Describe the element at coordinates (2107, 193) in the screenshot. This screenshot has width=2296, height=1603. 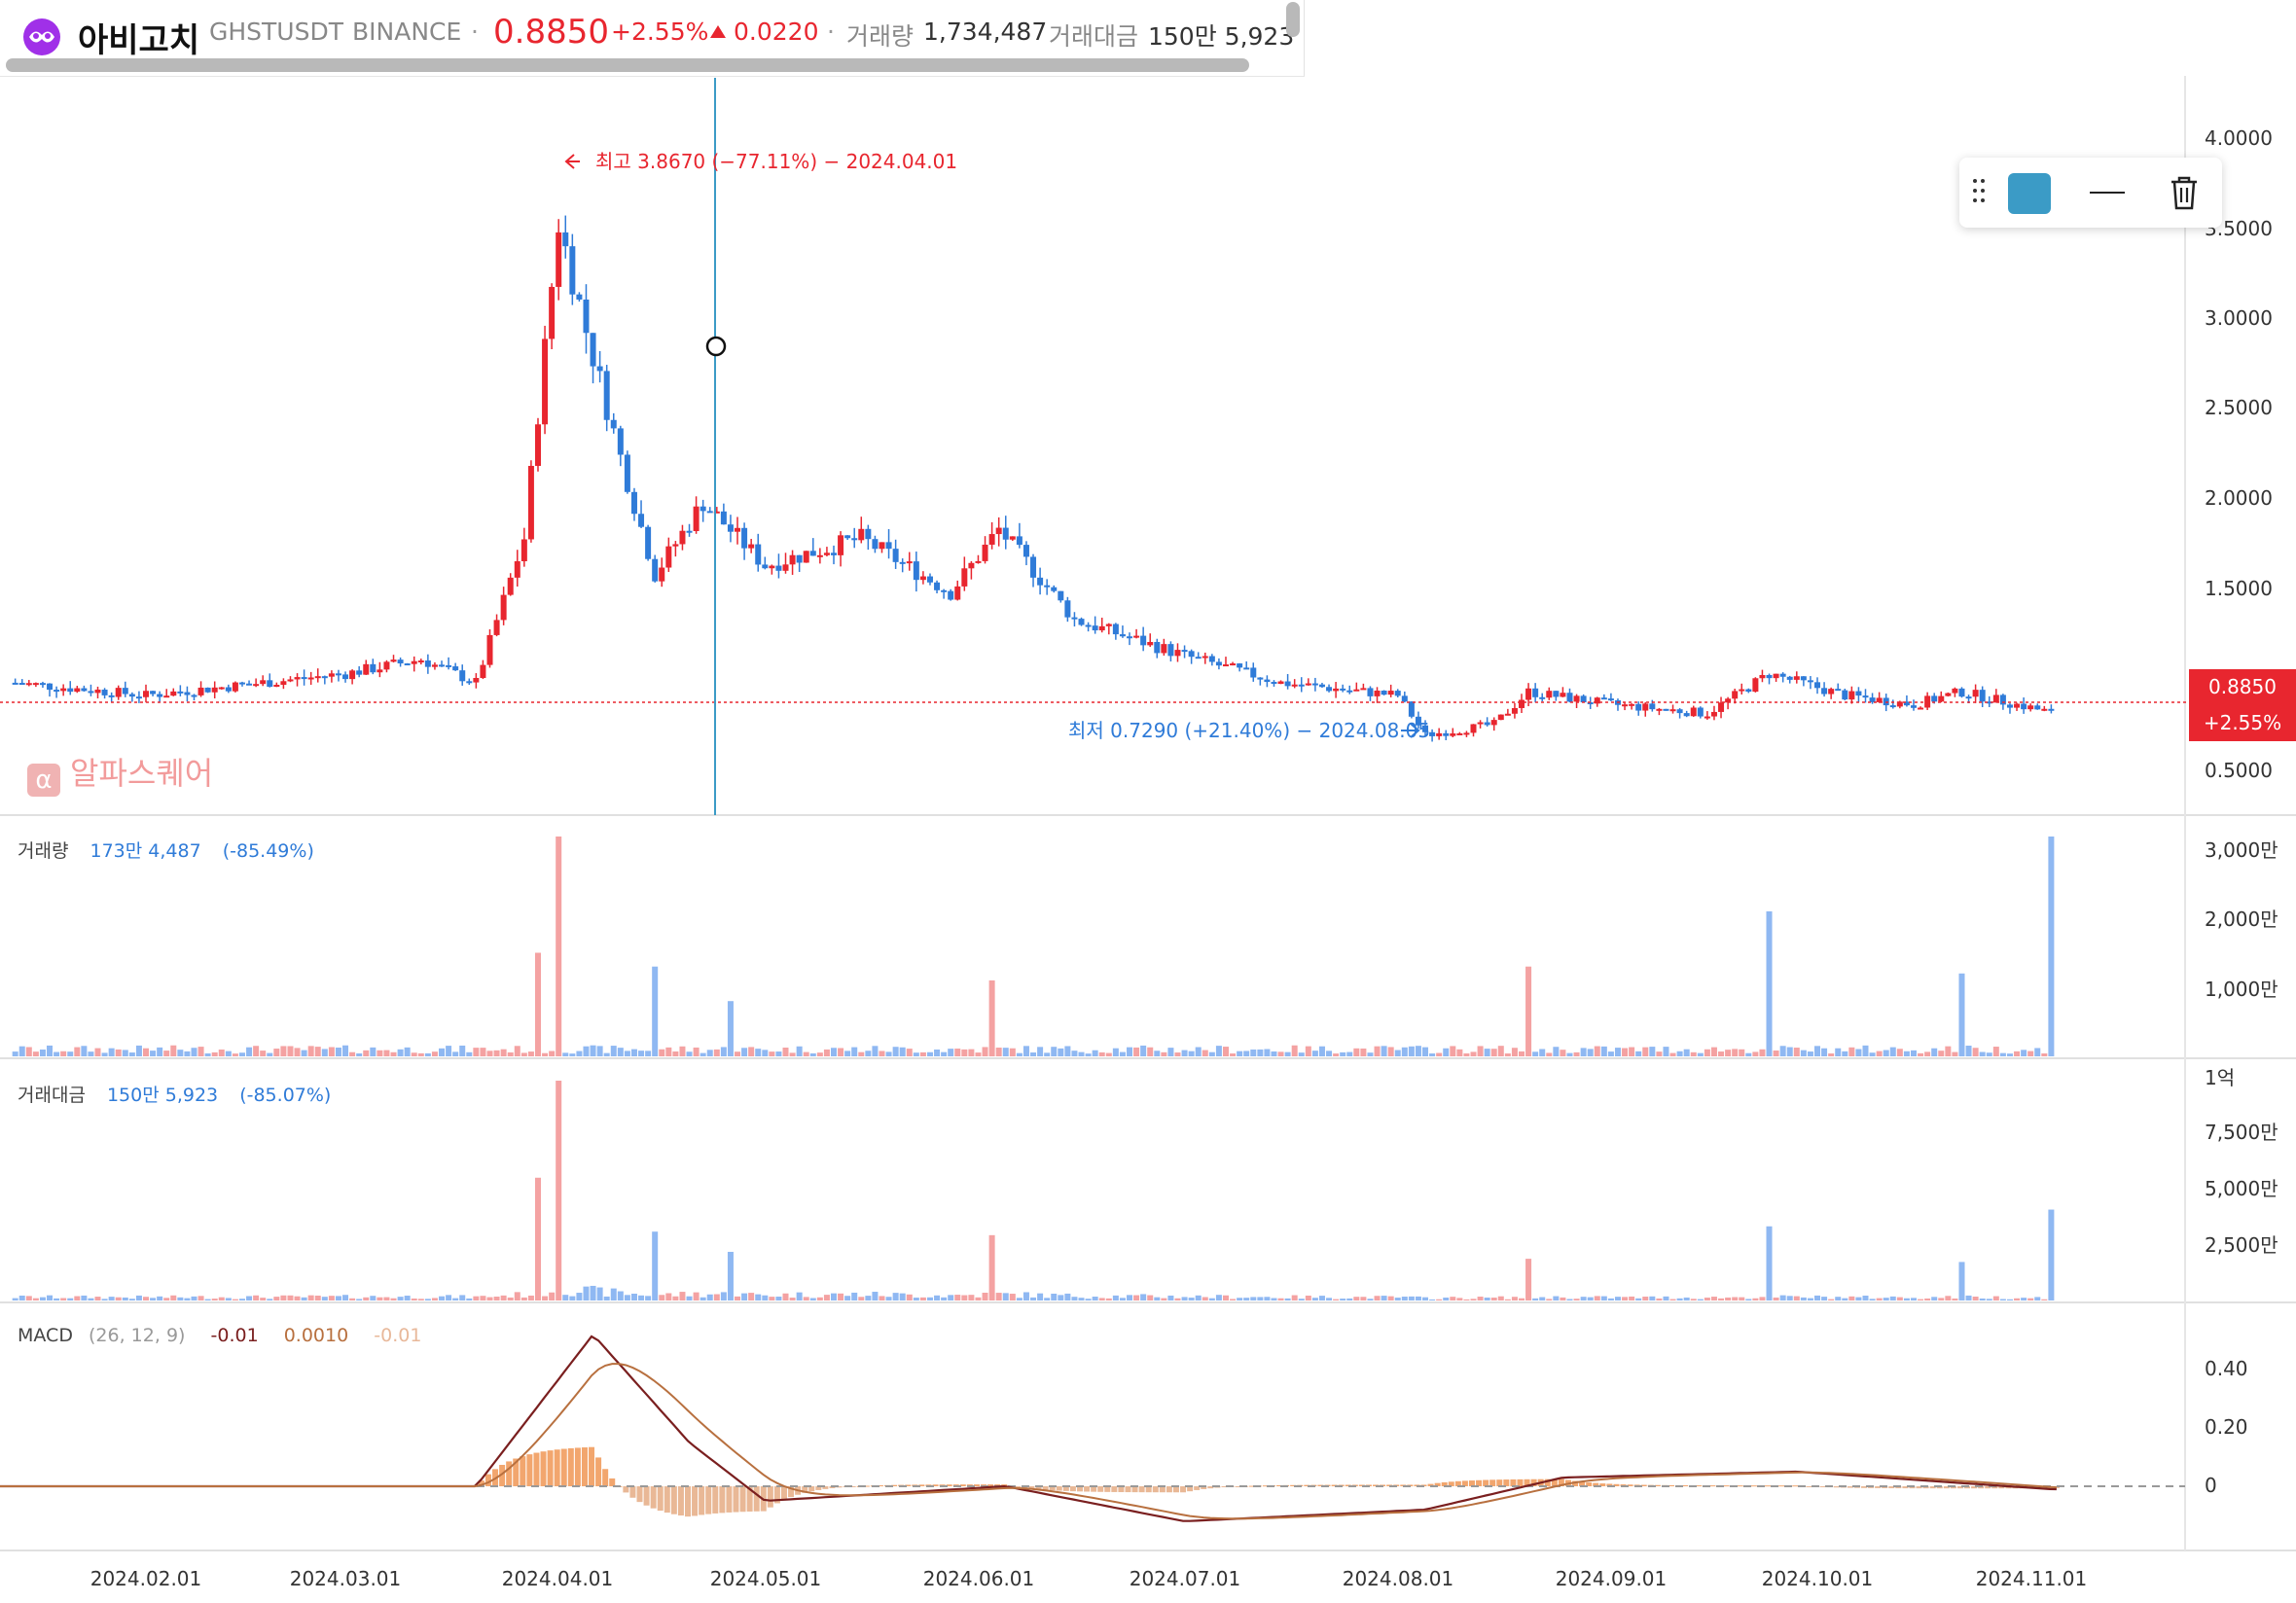
I see `line-style-button` at that location.